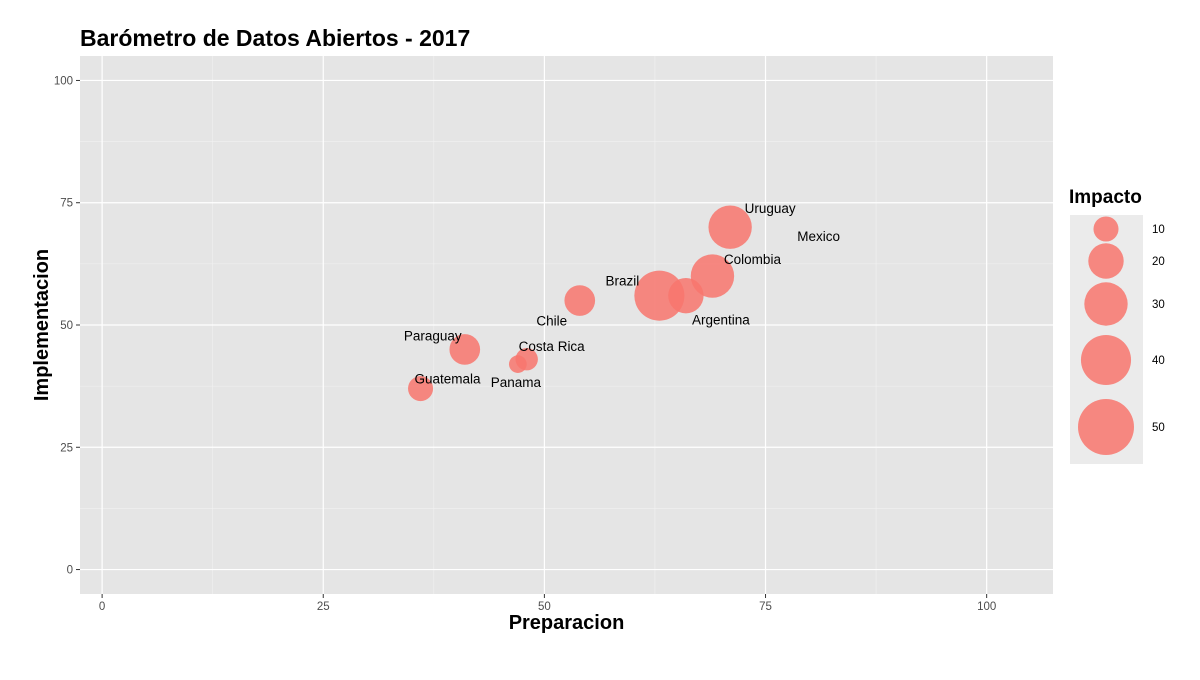  I want to click on label-costa-rica: Costa Rica, so click(552, 346).